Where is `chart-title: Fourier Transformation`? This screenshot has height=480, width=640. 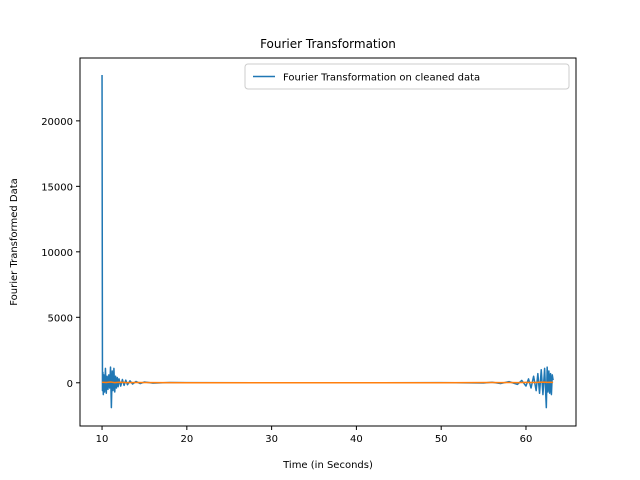 chart-title: Fourier Transformation is located at coordinates (328, 44).